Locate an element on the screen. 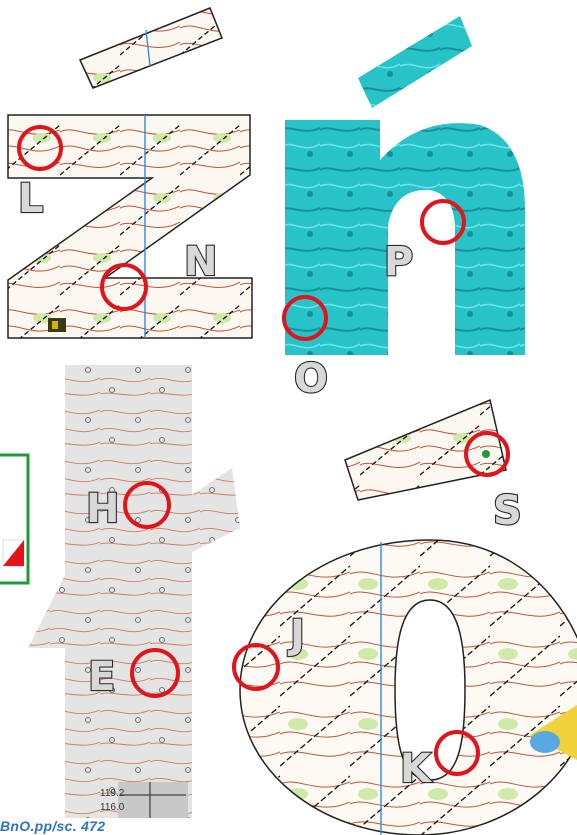 This screenshot has height=835, width=577. label-k: K is located at coordinates (416, 769).